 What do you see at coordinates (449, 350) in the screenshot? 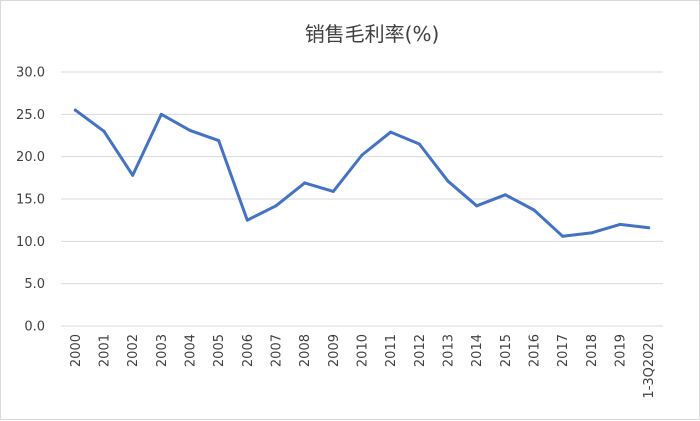
I see `x-tick-label: 2013` at bounding box center [449, 350].